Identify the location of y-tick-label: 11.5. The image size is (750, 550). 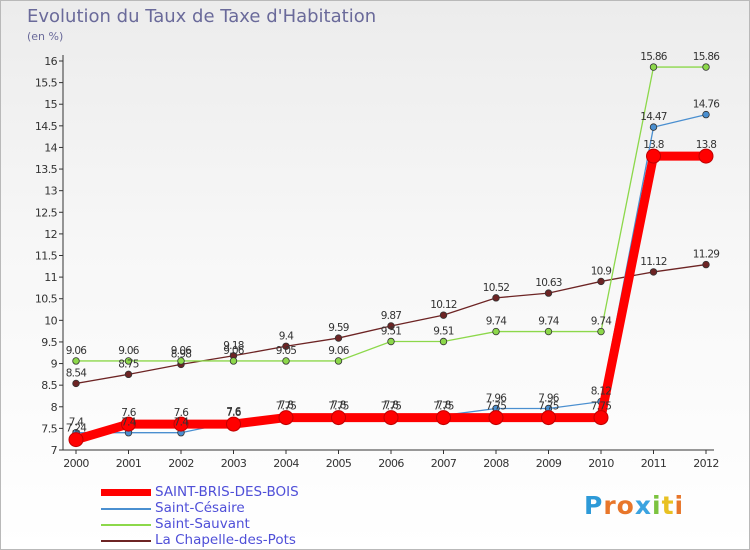
(46, 256).